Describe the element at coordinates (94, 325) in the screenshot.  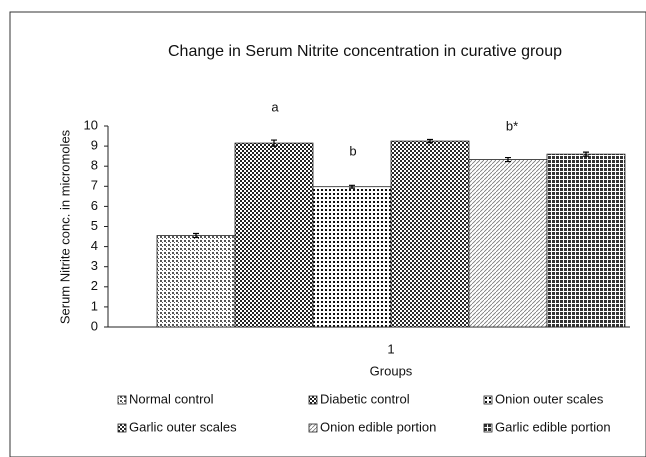
I see `y-tick-label: 0` at that location.